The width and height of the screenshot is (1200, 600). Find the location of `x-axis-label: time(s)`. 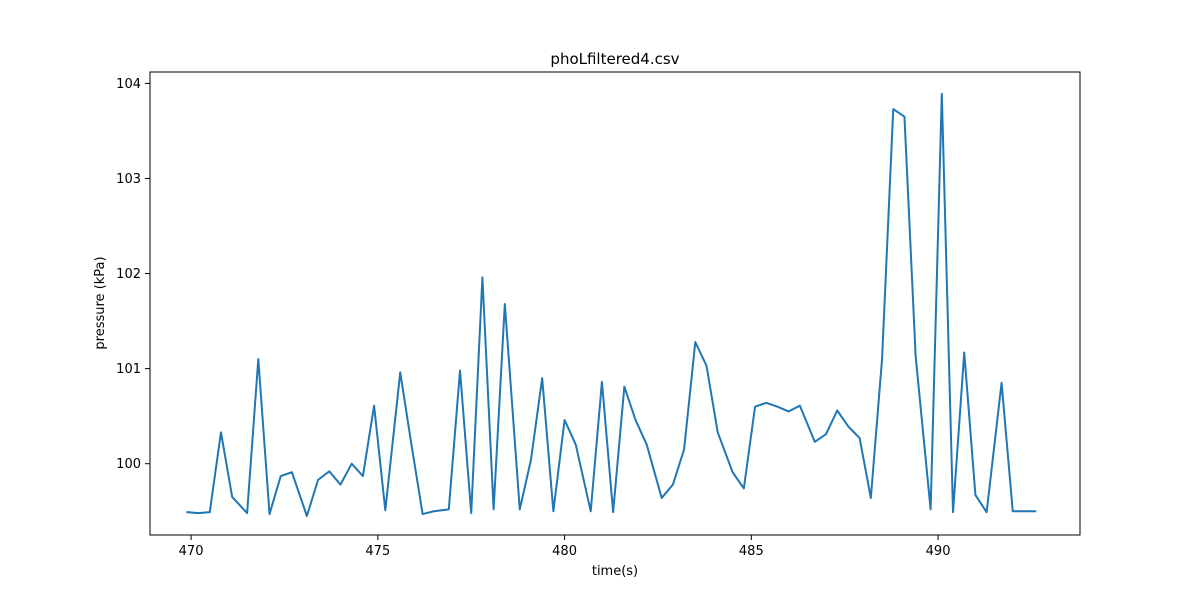

x-axis-label: time(s) is located at coordinates (615, 571).